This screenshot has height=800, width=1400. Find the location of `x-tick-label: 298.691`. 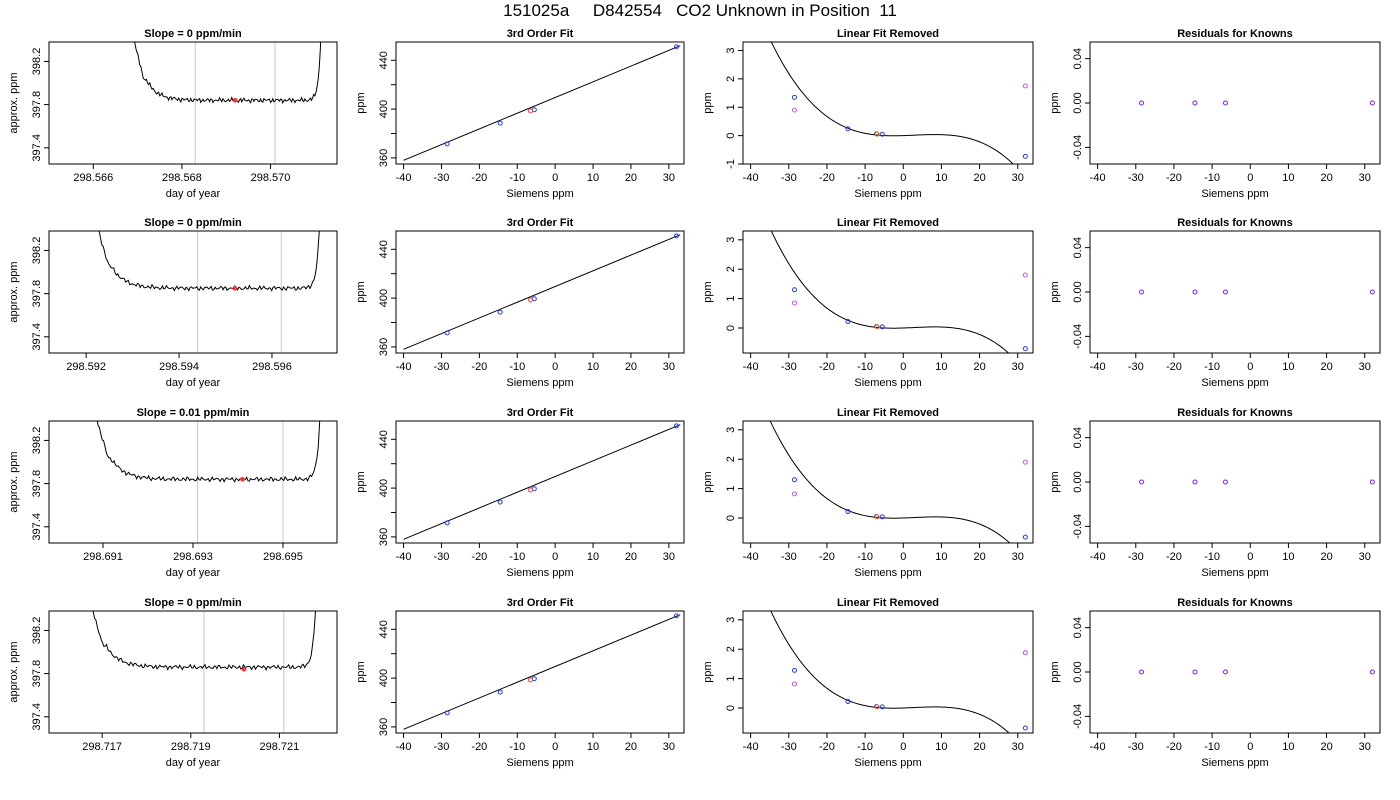

x-tick-label: 298.691 is located at coordinates (103, 557).